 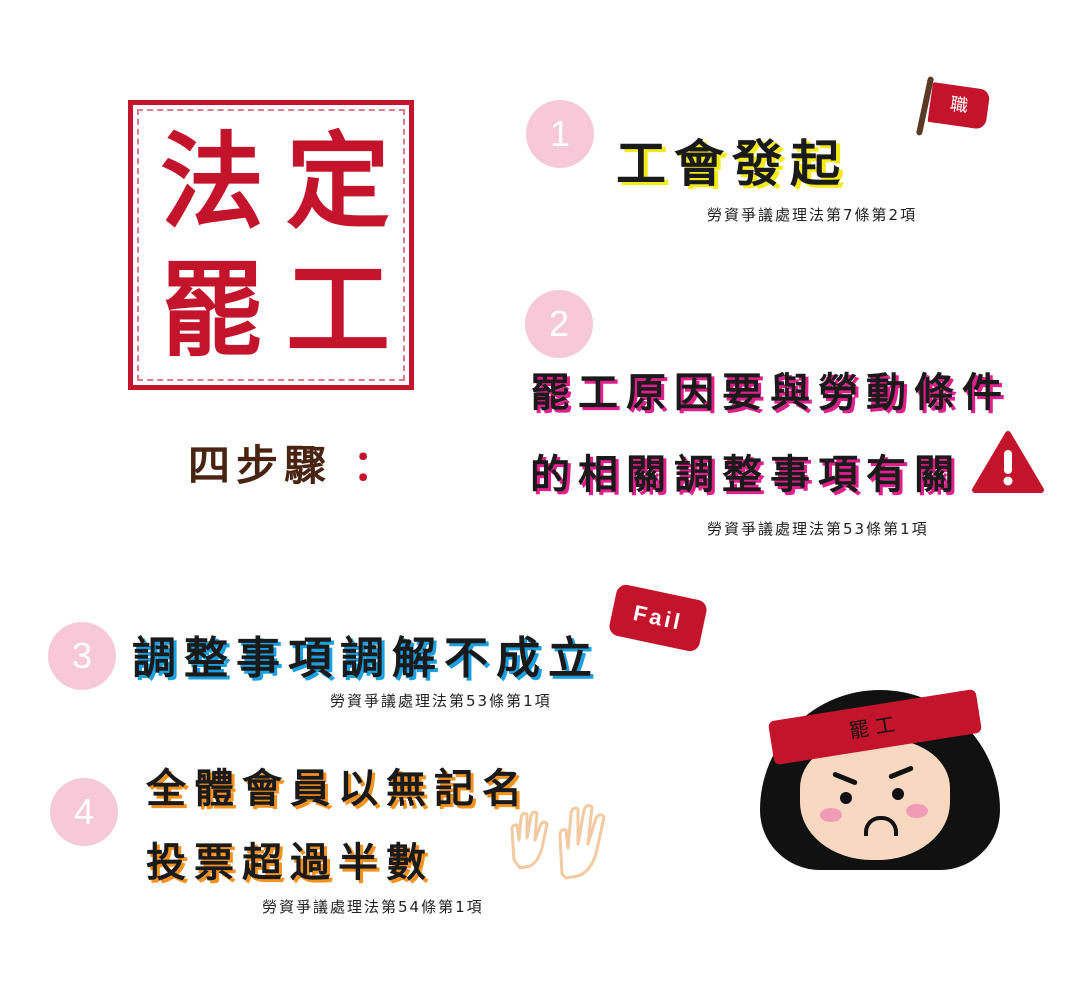 What do you see at coordinates (959, 106) in the screenshot?
I see `flag-icon: 職` at bounding box center [959, 106].